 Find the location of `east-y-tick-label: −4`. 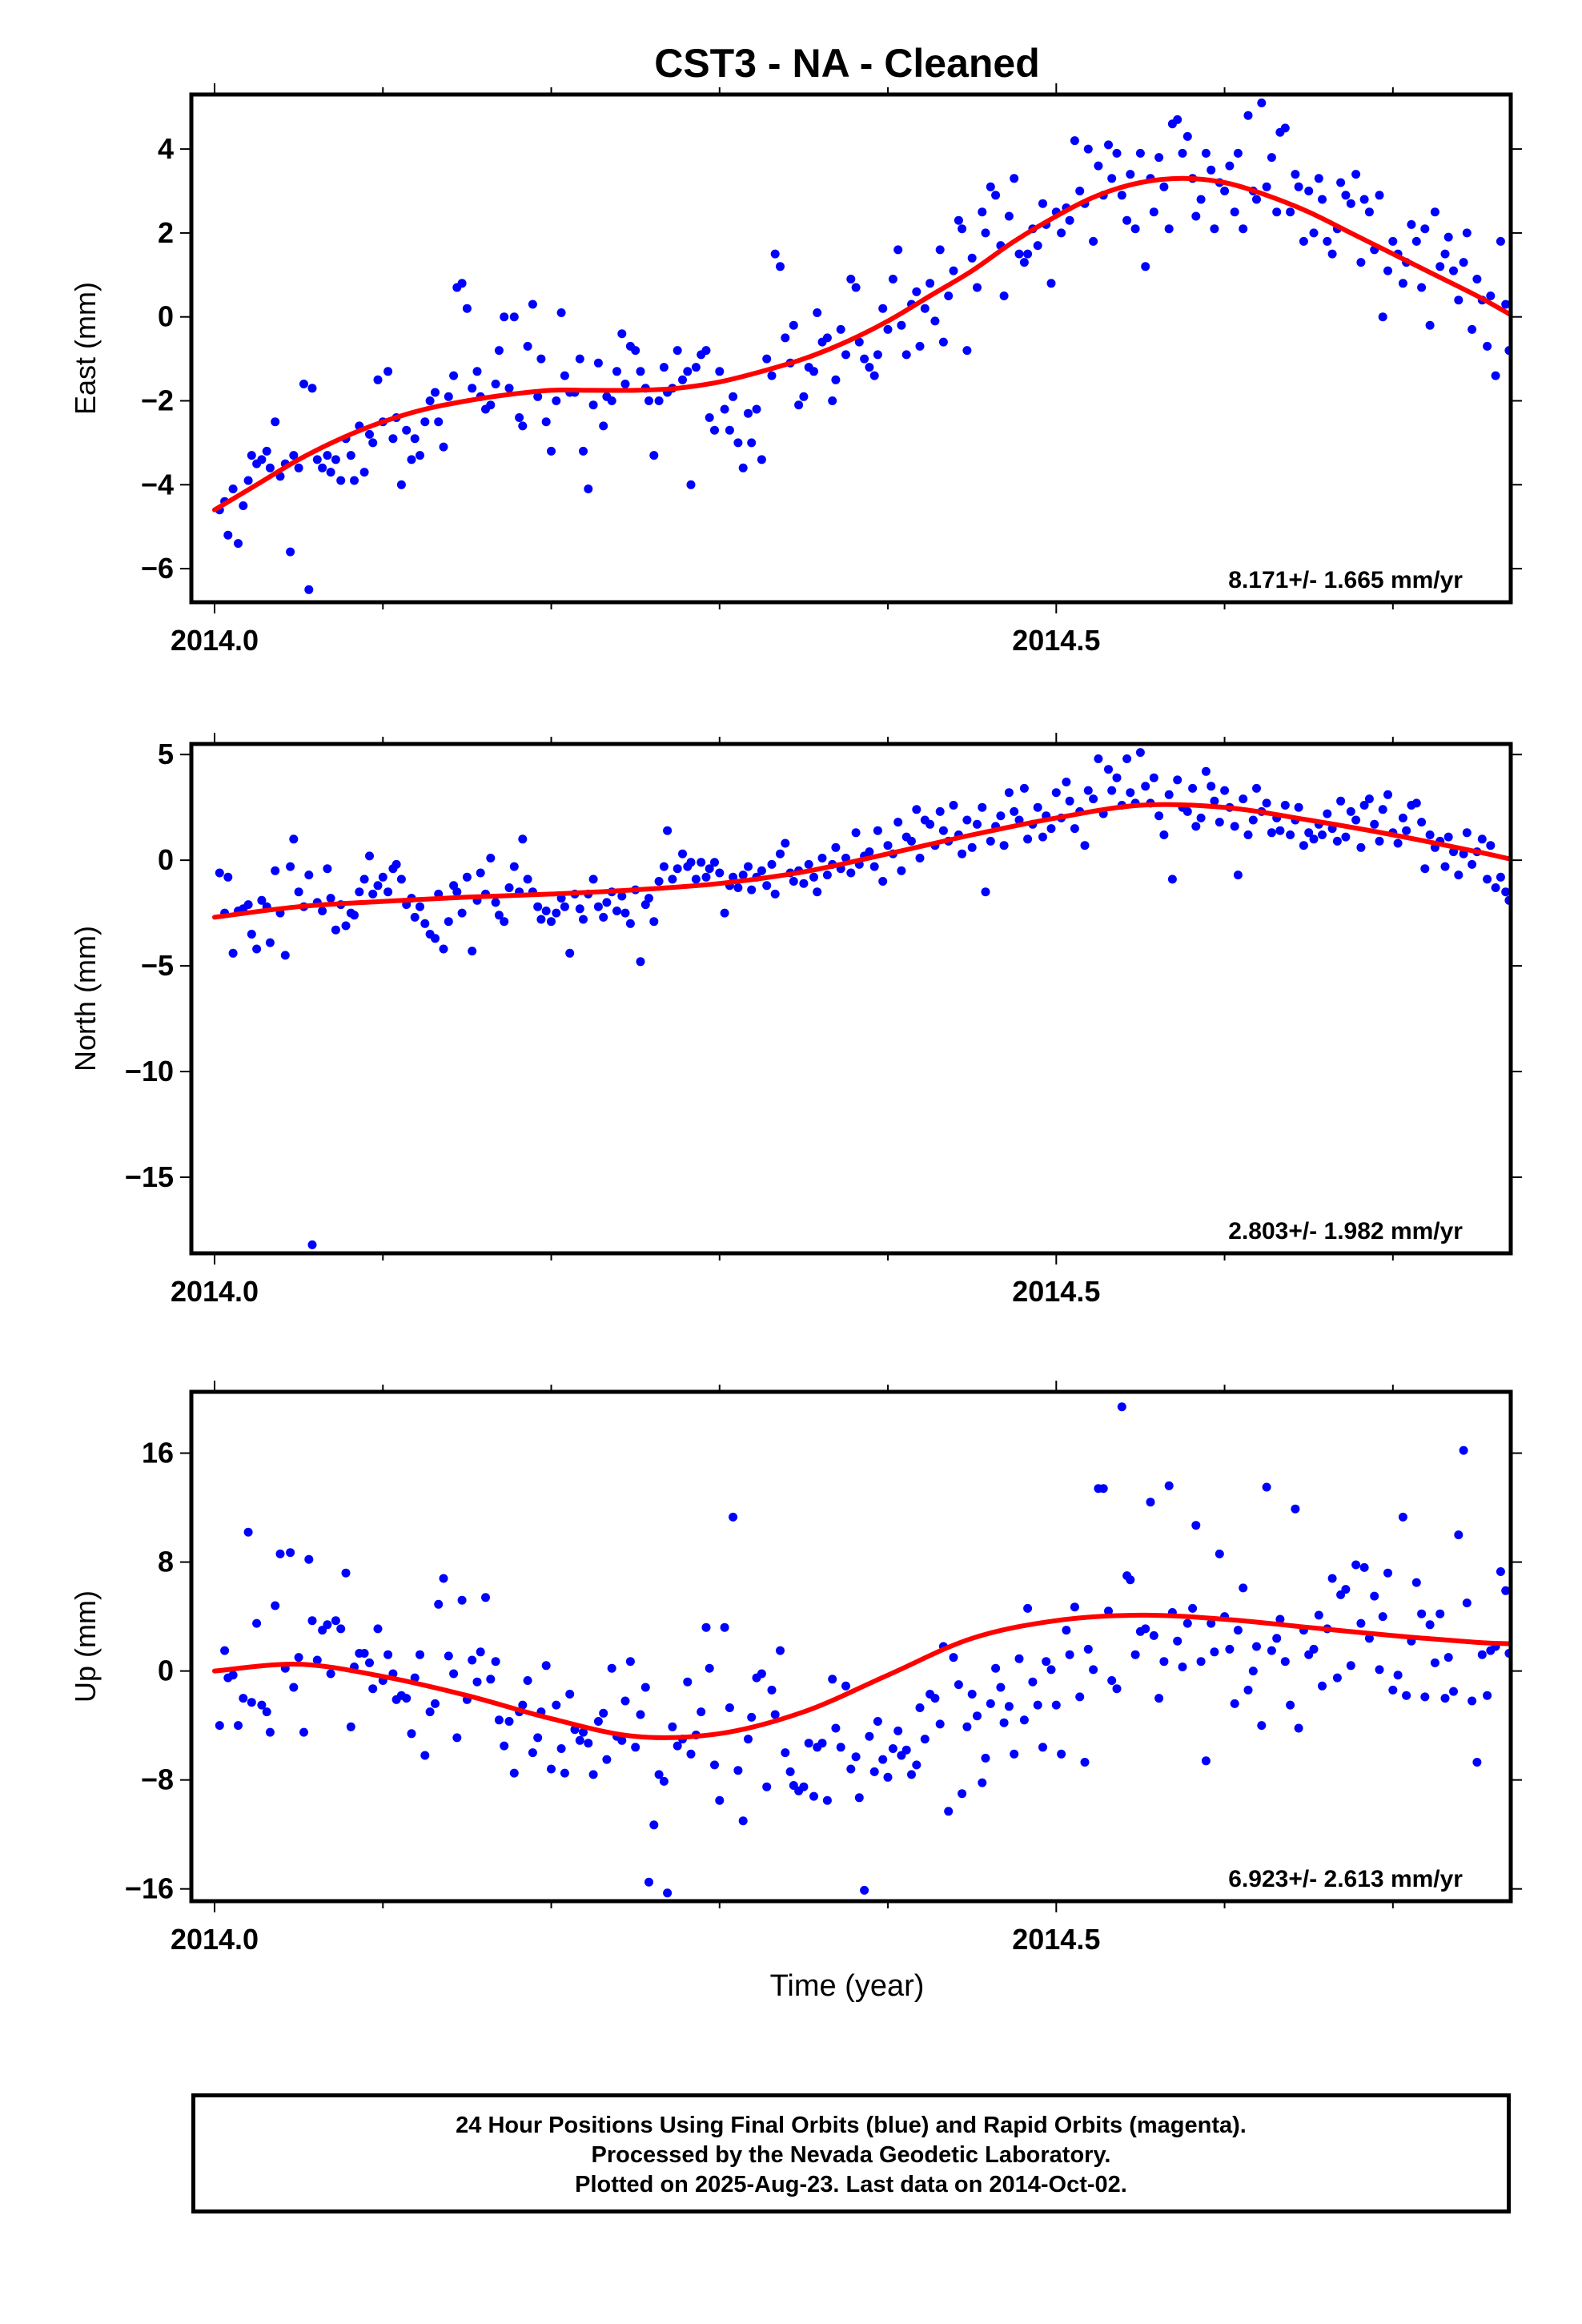

east-y-tick-label: −4 is located at coordinates (157, 484).